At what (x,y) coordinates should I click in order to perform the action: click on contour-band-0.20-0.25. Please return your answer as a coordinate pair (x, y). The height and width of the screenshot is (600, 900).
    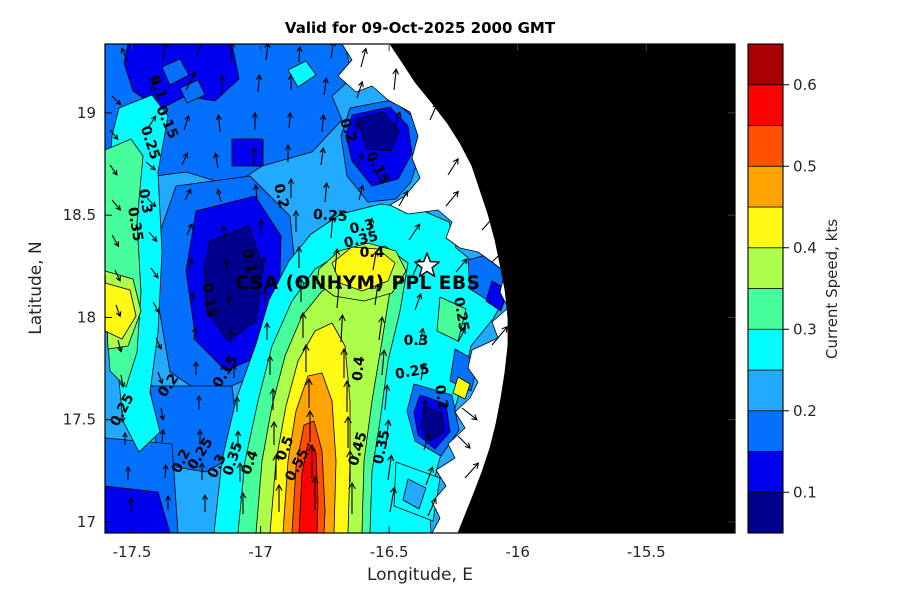
    Looking at the image, I should click on (414, 494).